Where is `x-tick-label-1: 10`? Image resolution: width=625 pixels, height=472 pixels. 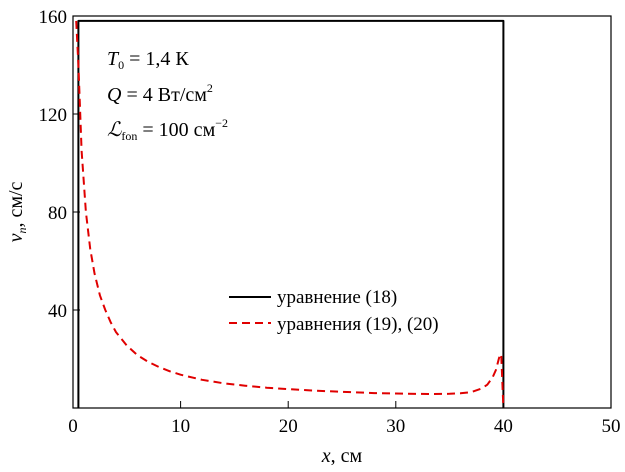
x-tick-label-1: 10 is located at coordinates (180, 426).